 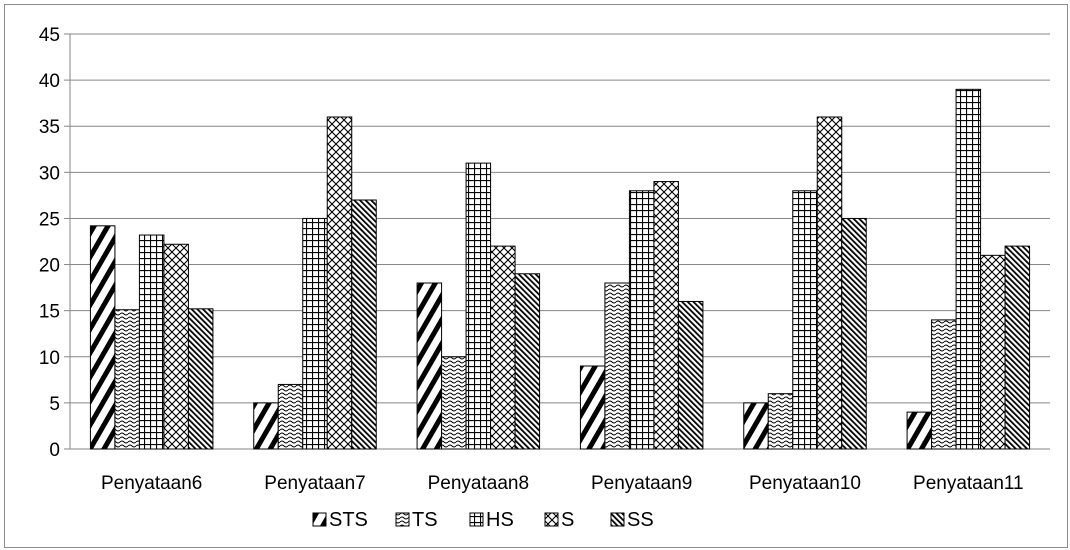 I want to click on bar-s-penyataan10, so click(x=829, y=283).